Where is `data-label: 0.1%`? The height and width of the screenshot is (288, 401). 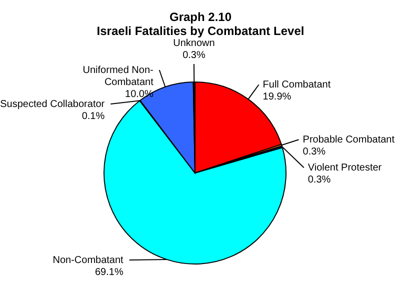
data-label: 0.1% is located at coordinates (93, 116).